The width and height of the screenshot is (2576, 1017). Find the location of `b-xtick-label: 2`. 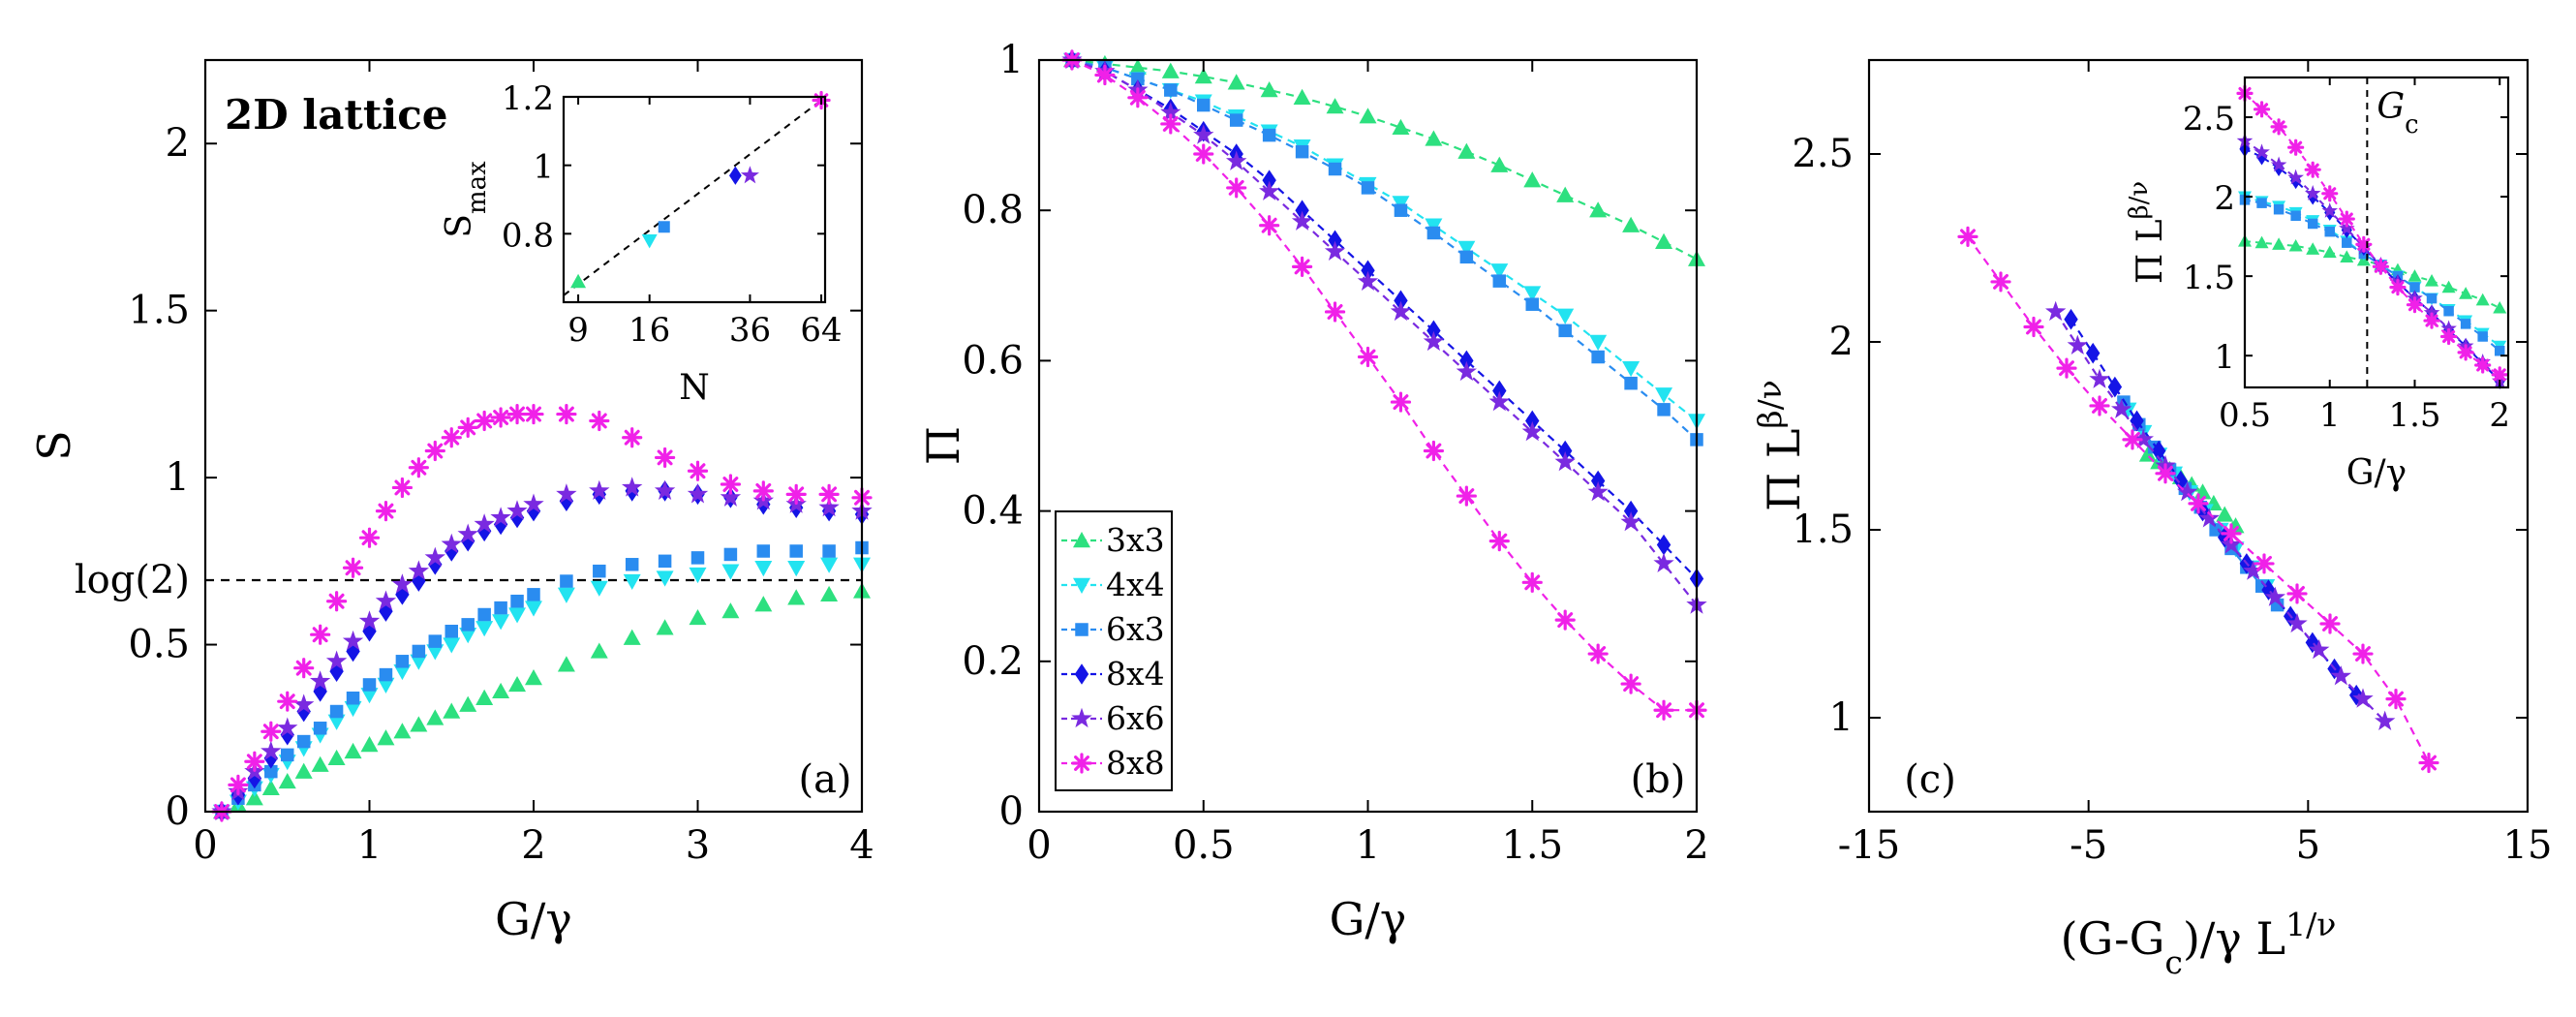

b-xtick-label: 2 is located at coordinates (1696, 845).